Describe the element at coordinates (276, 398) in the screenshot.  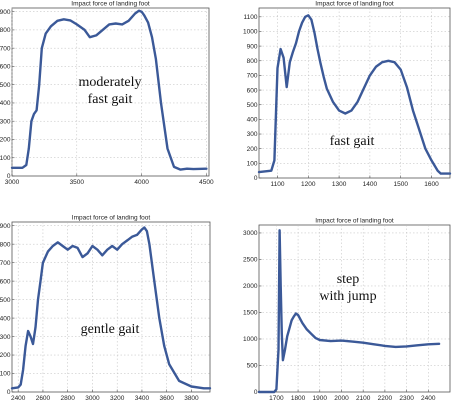
I see `x-tick-label: 1700` at that location.